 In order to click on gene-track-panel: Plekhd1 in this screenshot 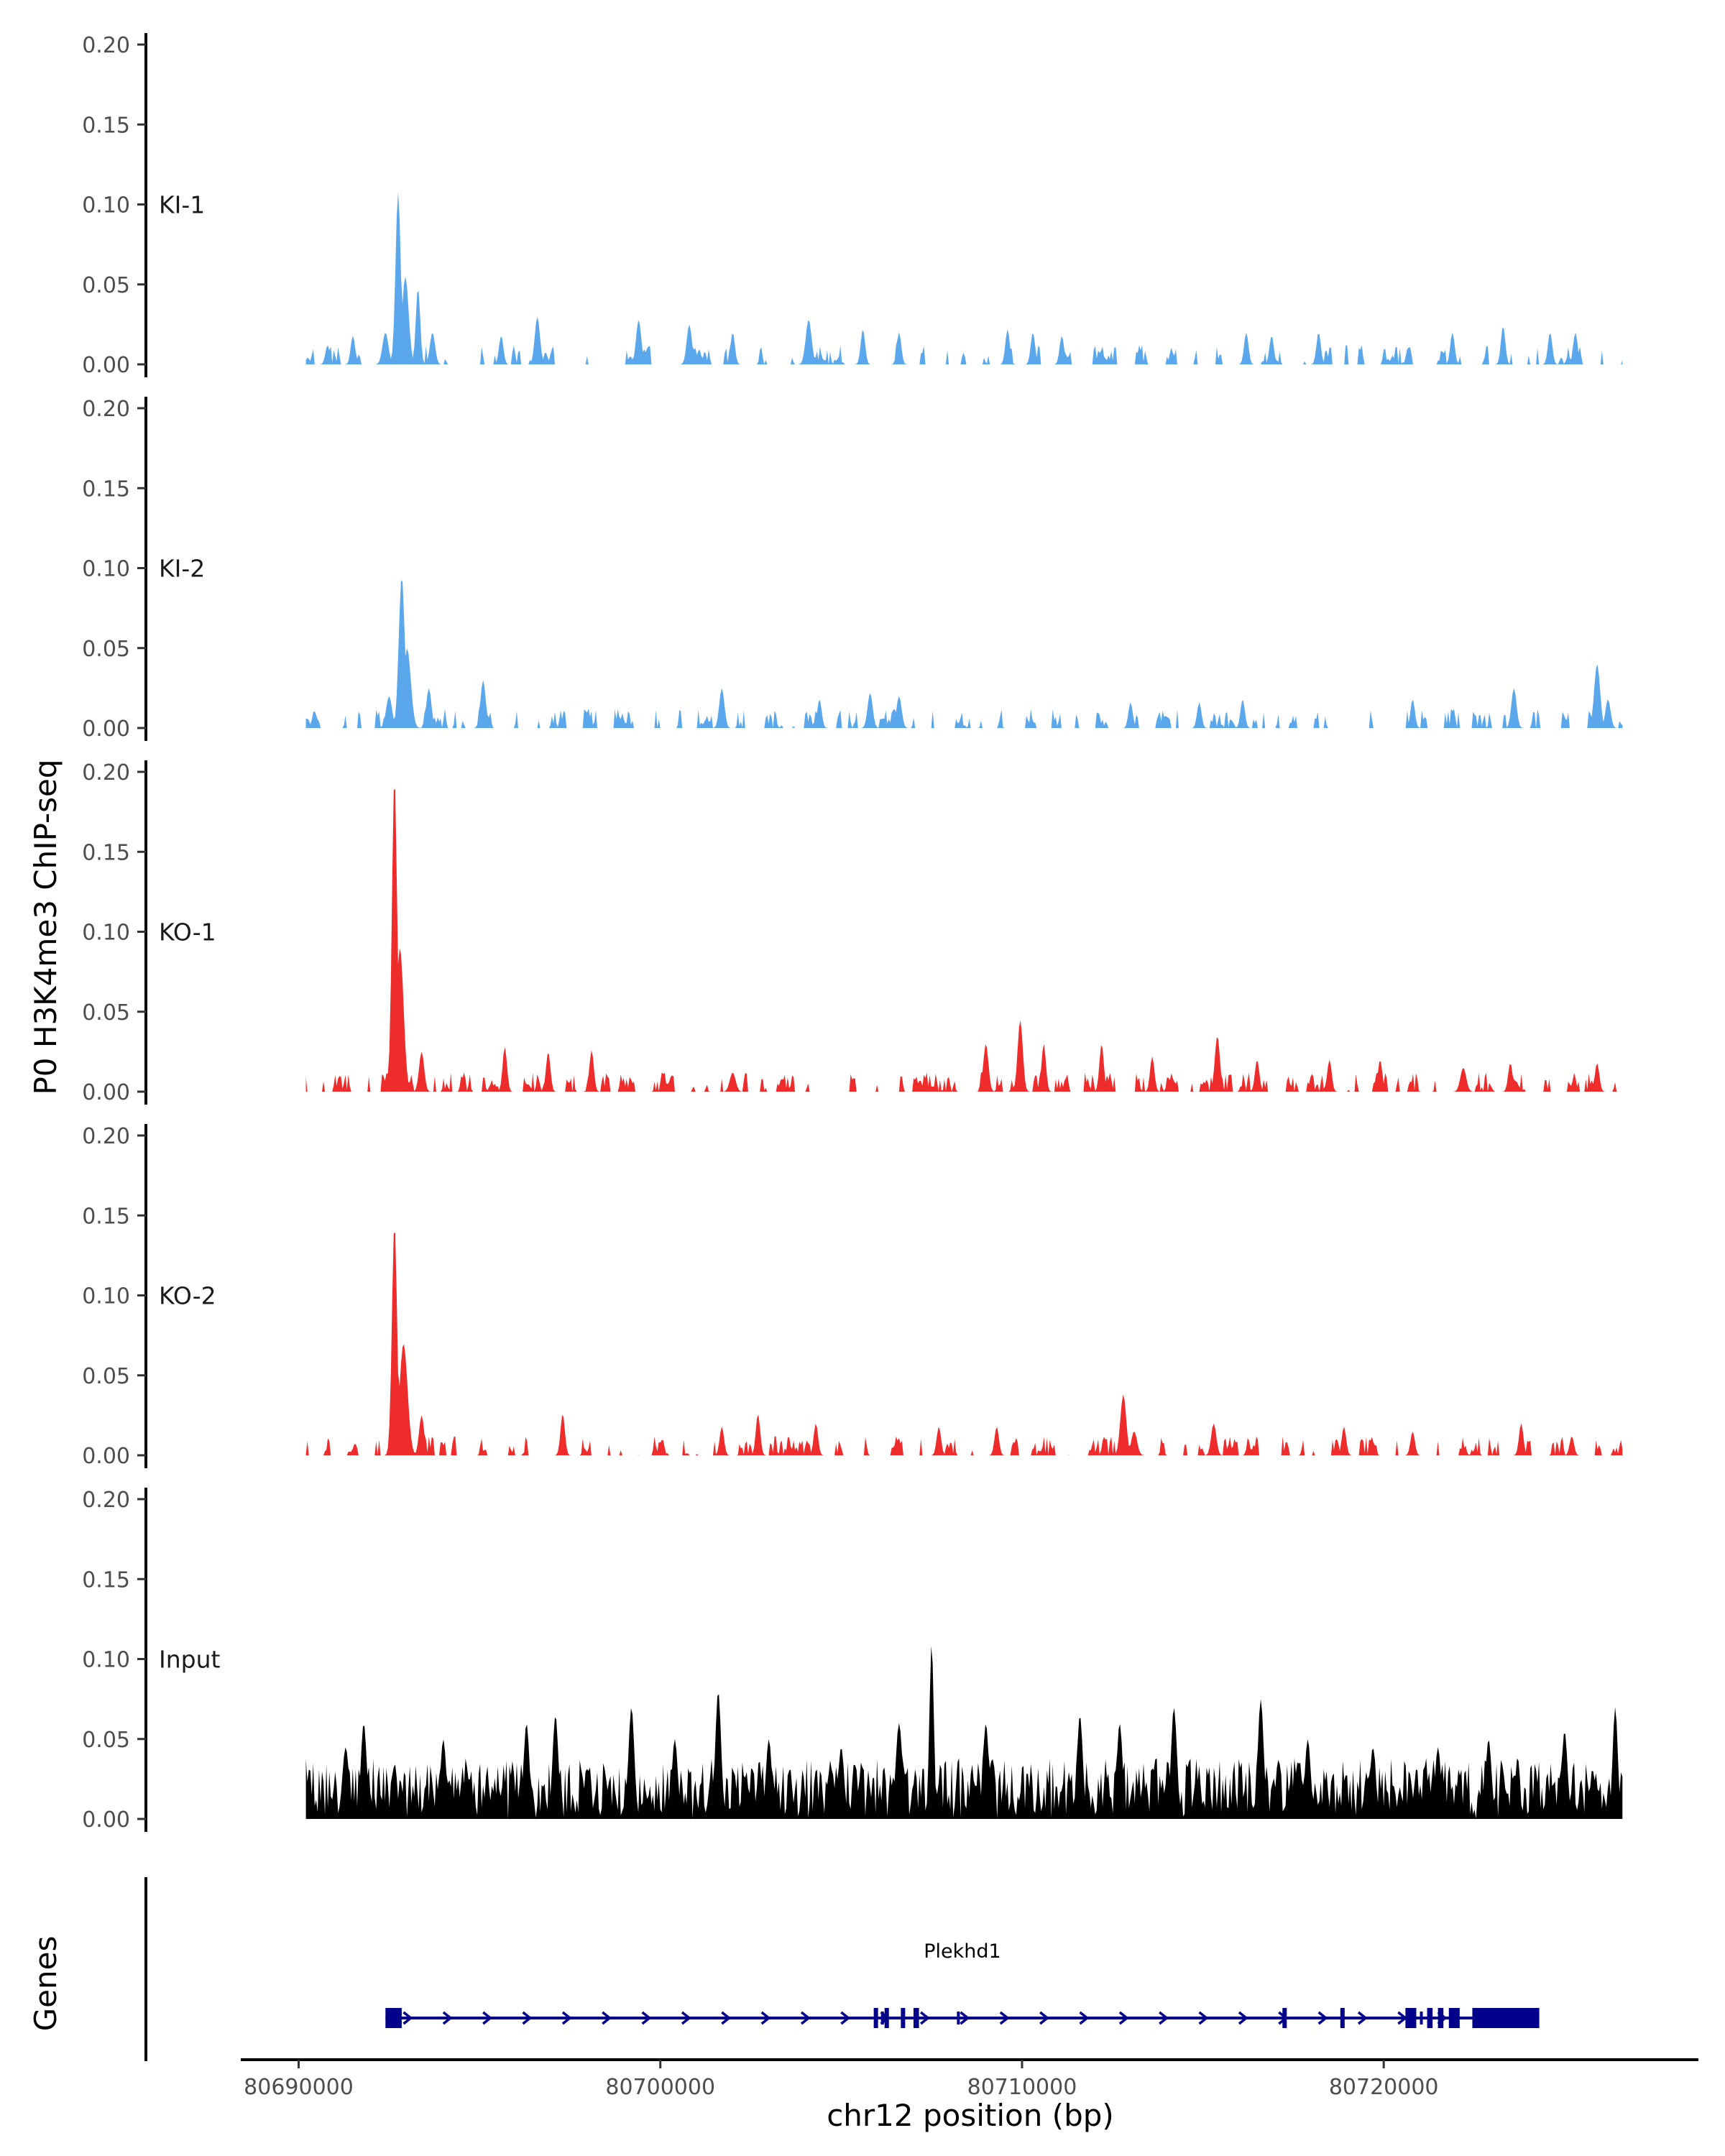, I will do `click(842, 1969)`.